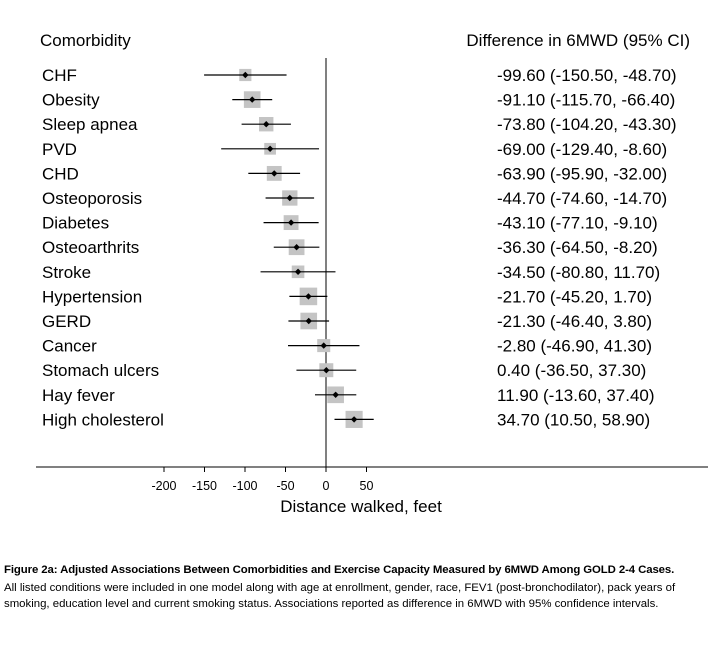 This screenshot has width=720, height=650. What do you see at coordinates (69, 346) in the screenshot?
I see `row-label: Cancer` at bounding box center [69, 346].